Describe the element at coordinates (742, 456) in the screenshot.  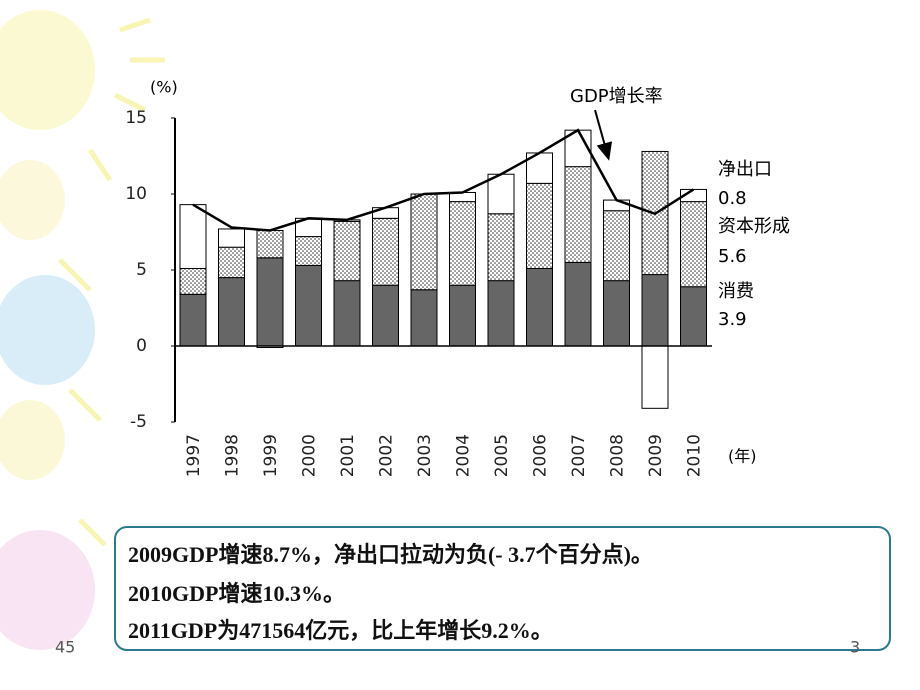
I see `x-axis-unit: (年)` at that location.